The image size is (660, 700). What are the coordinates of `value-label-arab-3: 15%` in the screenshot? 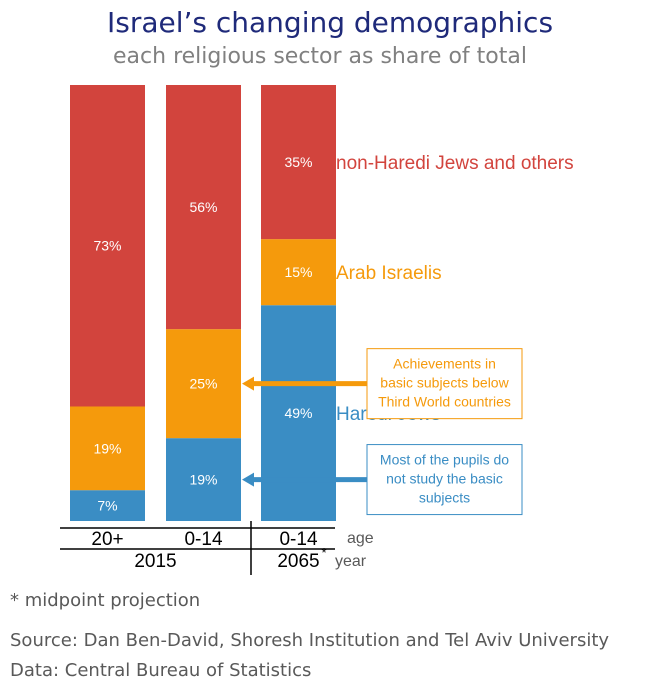 It's located at (298, 272).